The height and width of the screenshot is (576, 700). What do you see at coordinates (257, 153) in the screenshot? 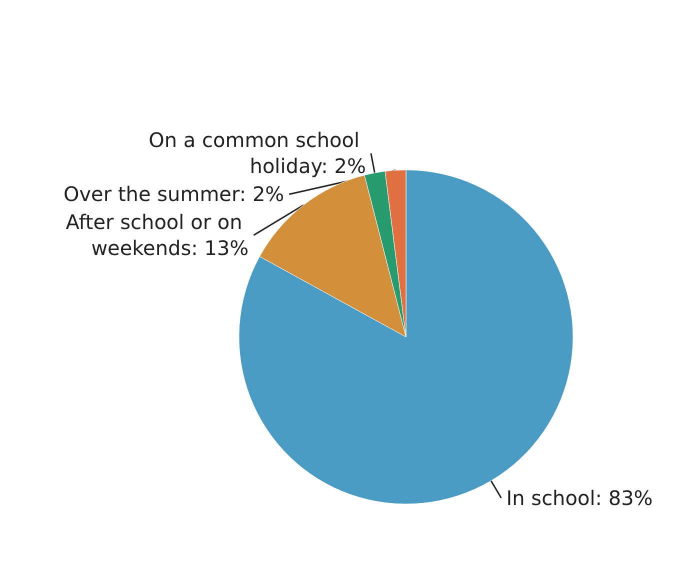
I see `slice-label: On a common school holiday: 2%` at bounding box center [257, 153].